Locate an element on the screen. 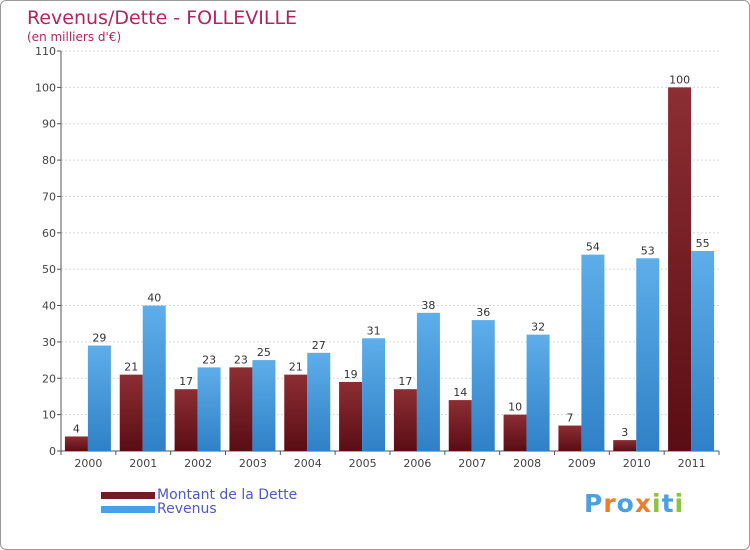  x-tick-label: 2002 is located at coordinates (198, 463).